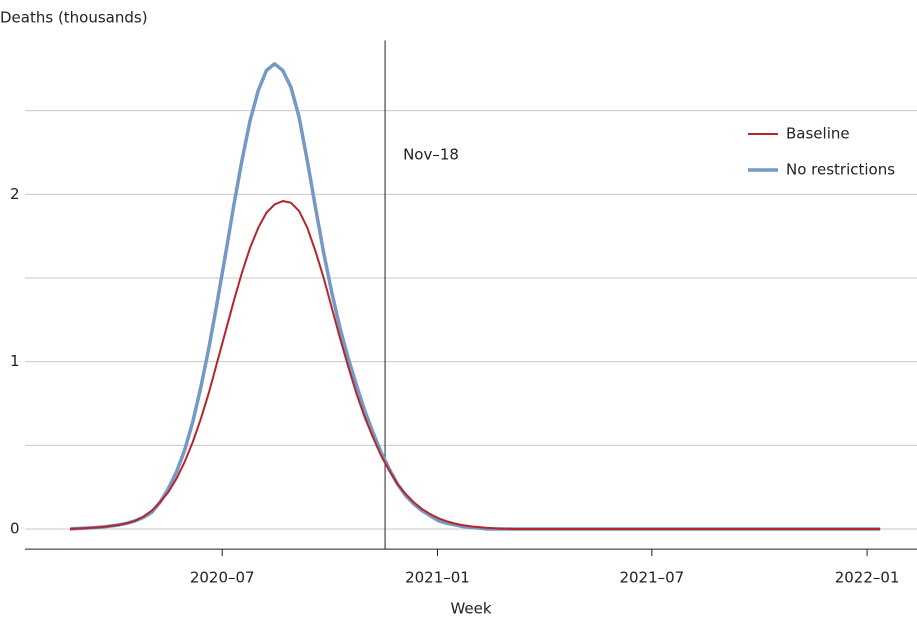  Describe the element at coordinates (437, 578) in the screenshot. I see `x-tick-label: 2021–01` at that location.